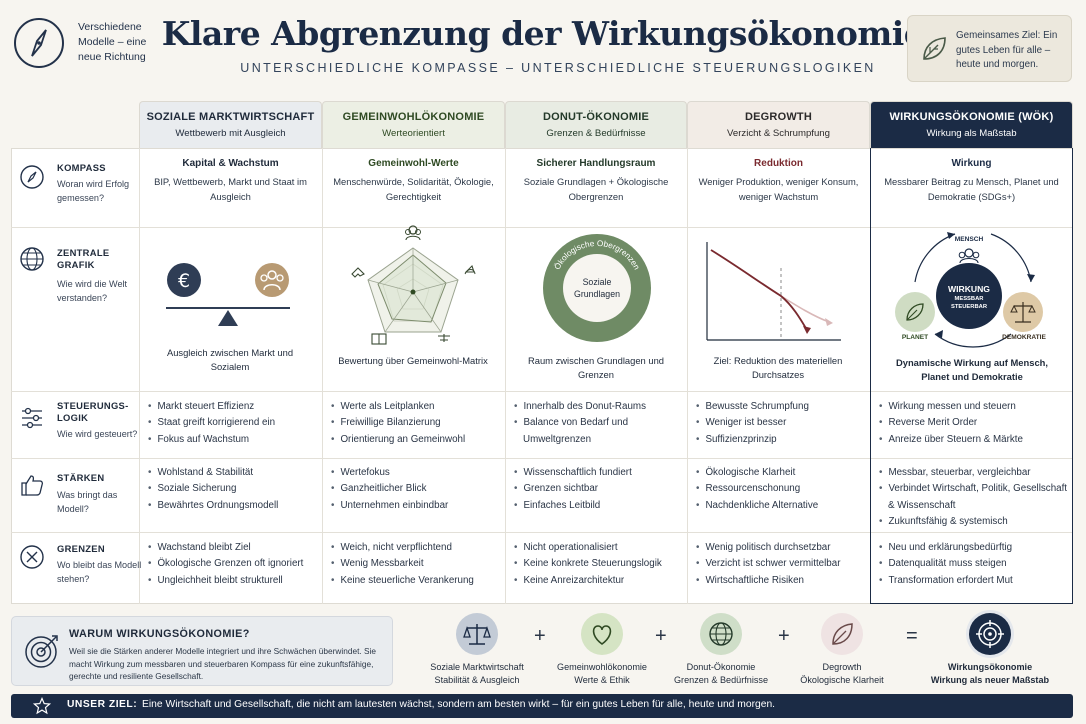 This screenshot has height=724, width=1086. I want to click on formula-label: Degrowth Ökologische Klarheit, so click(842, 674).